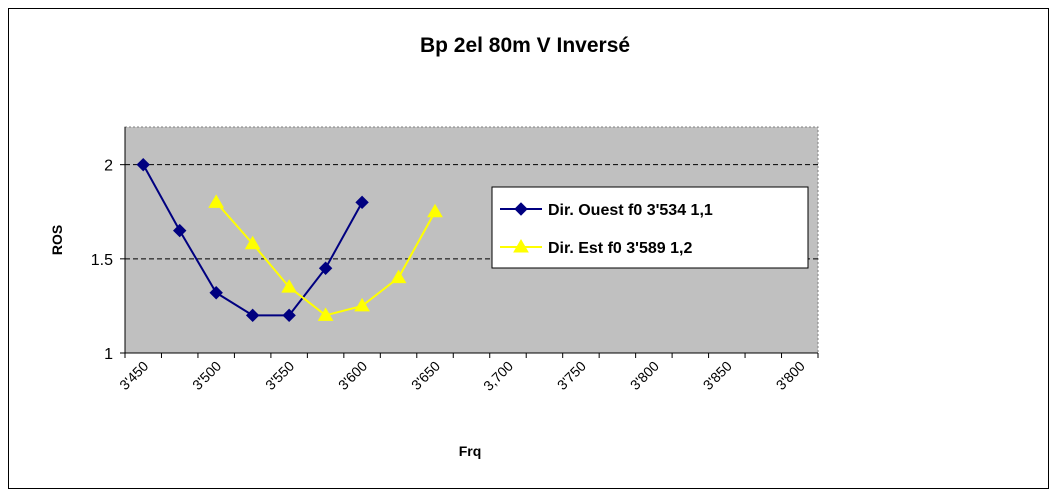 This screenshot has width=1050, height=495. What do you see at coordinates (57, 240) in the screenshot?
I see `y-axis-label: ROS` at bounding box center [57, 240].